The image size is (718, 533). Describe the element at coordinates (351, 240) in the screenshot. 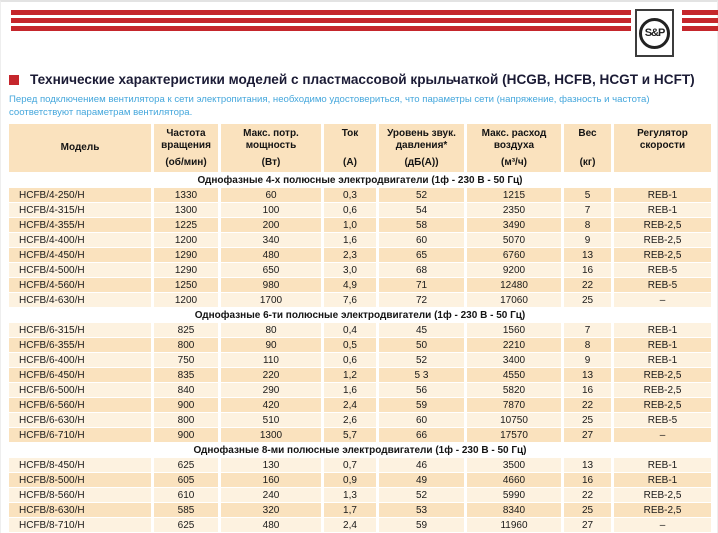

I see `value-cell: 1,6` at that location.